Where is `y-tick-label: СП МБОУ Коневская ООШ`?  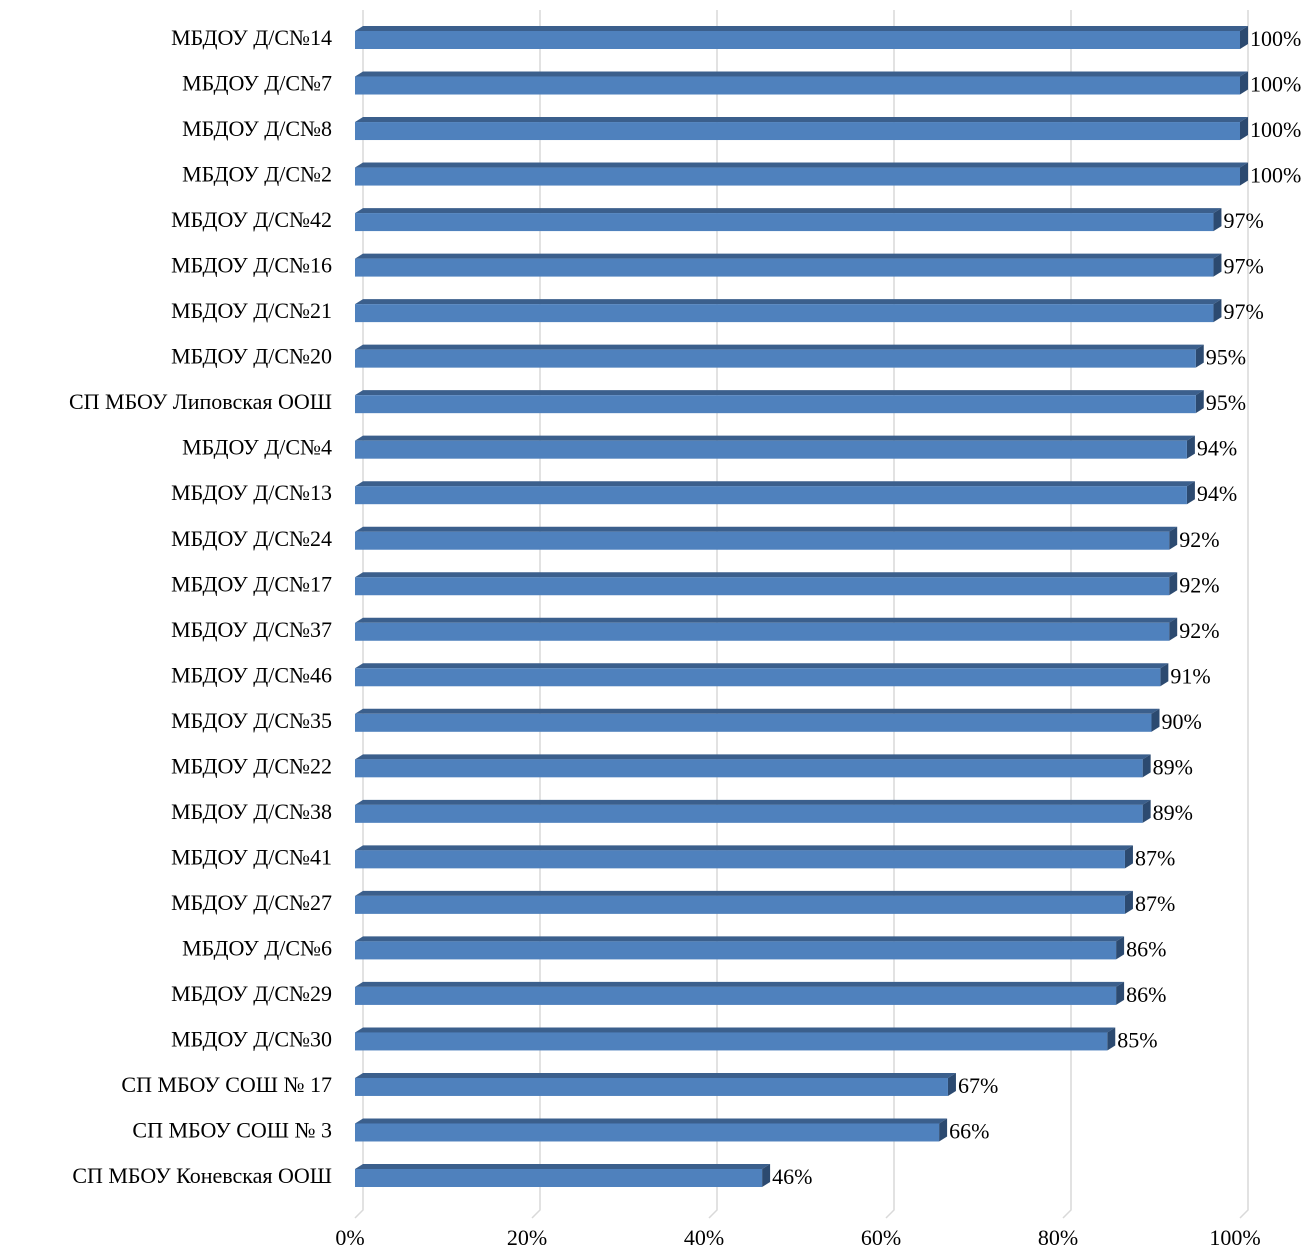 y-tick-label: СП МБОУ Коневская ООШ is located at coordinates (202, 1175).